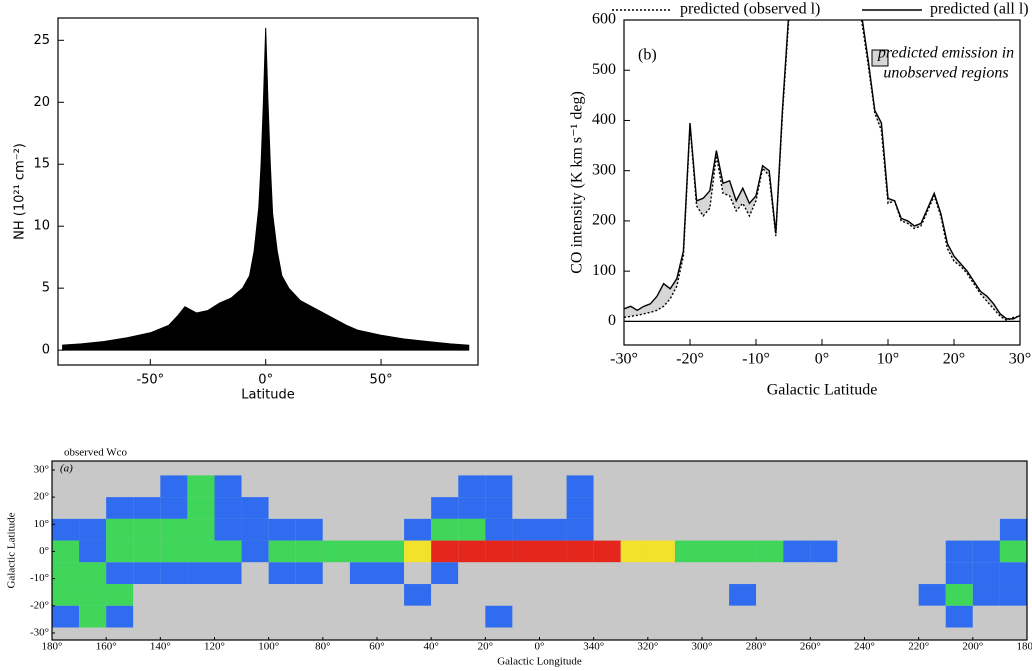 This screenshot has height=671, width=1032. Describe the element at coordinates (822, 390) in the screenshot. I see `x-axis-label: Galactic Latitude` at that location.